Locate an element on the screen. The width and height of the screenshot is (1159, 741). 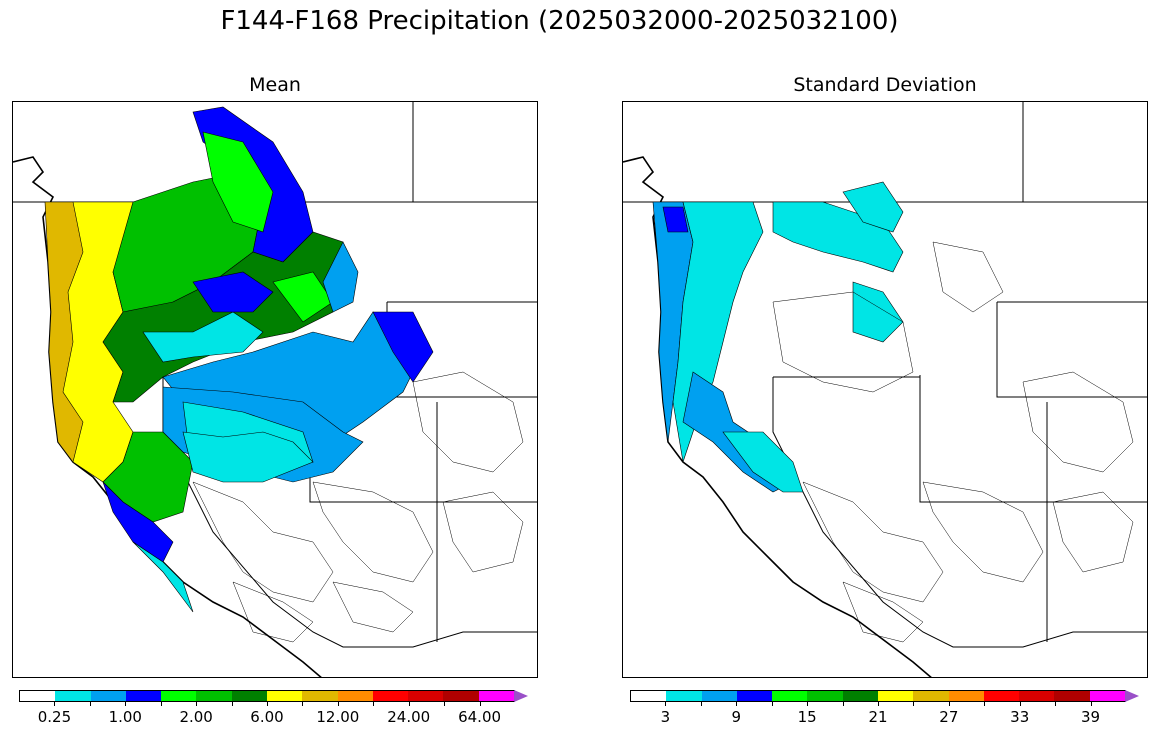
colorbar-mean is located at coordinates (267, 696).